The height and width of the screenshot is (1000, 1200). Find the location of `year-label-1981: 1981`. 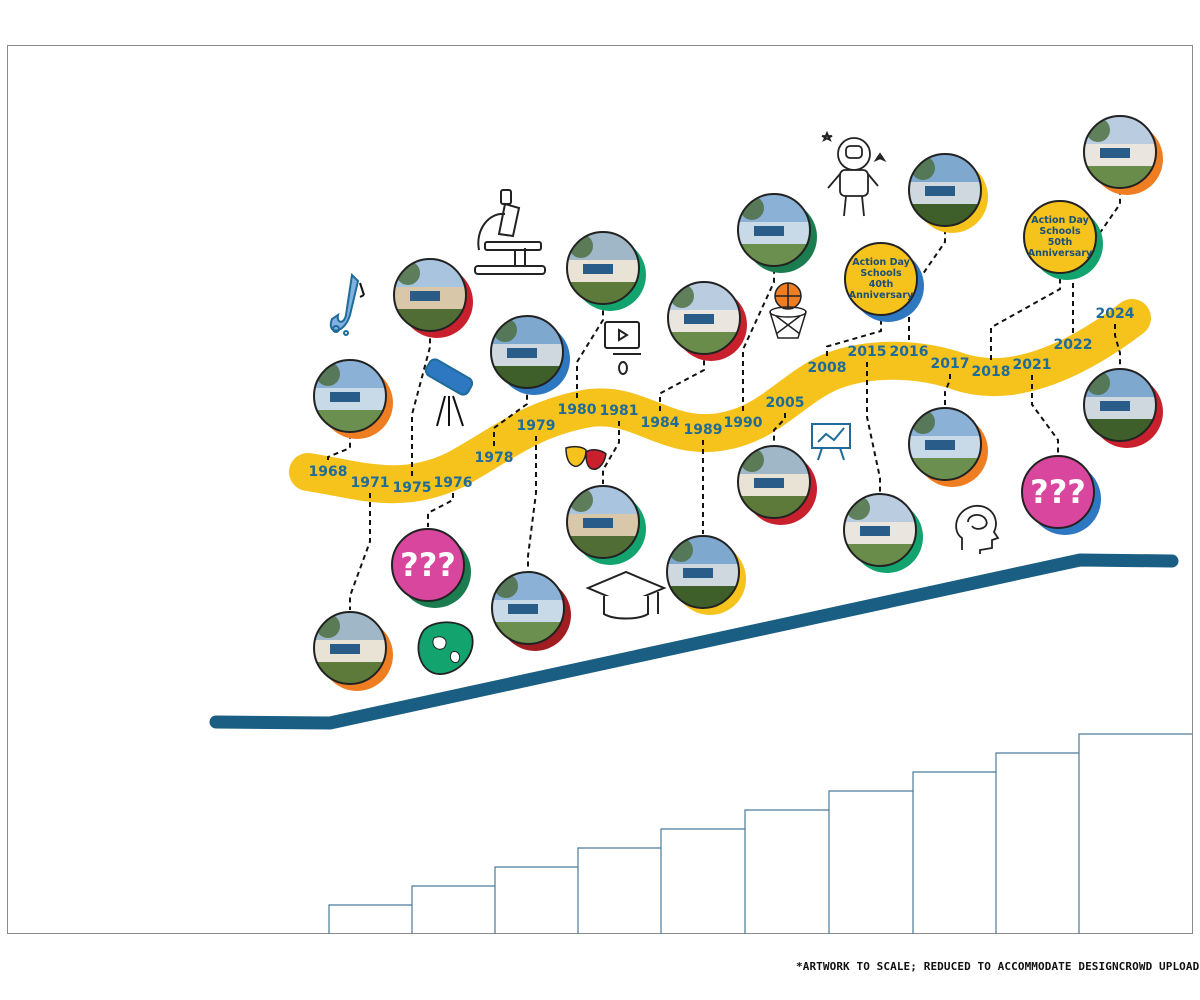

year-label-1981: 1981 is located at coordinates (619, 411).